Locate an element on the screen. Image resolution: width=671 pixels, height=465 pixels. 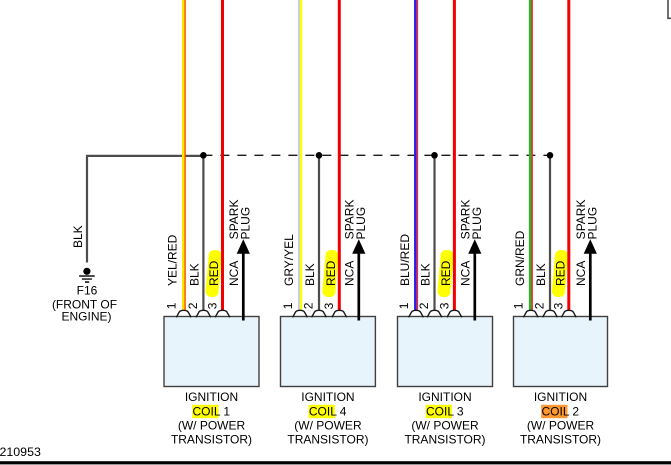
svg-text: GRN/RED is located at coordinates (520, 258).